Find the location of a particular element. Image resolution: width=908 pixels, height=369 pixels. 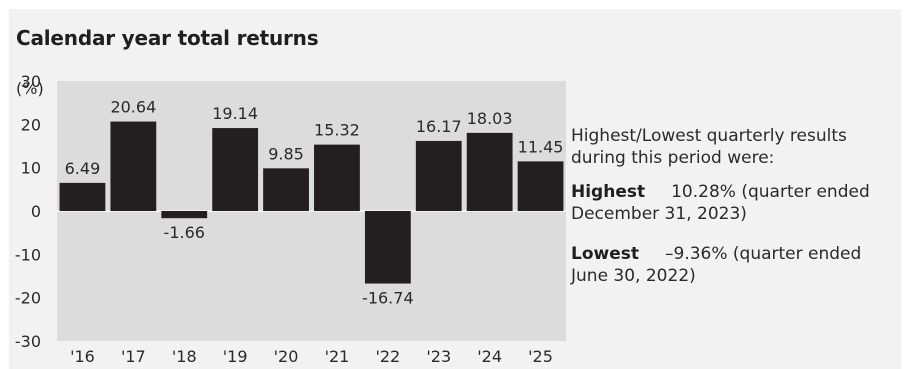

x-tick-label: '24 is located at coordinates (489, 356).